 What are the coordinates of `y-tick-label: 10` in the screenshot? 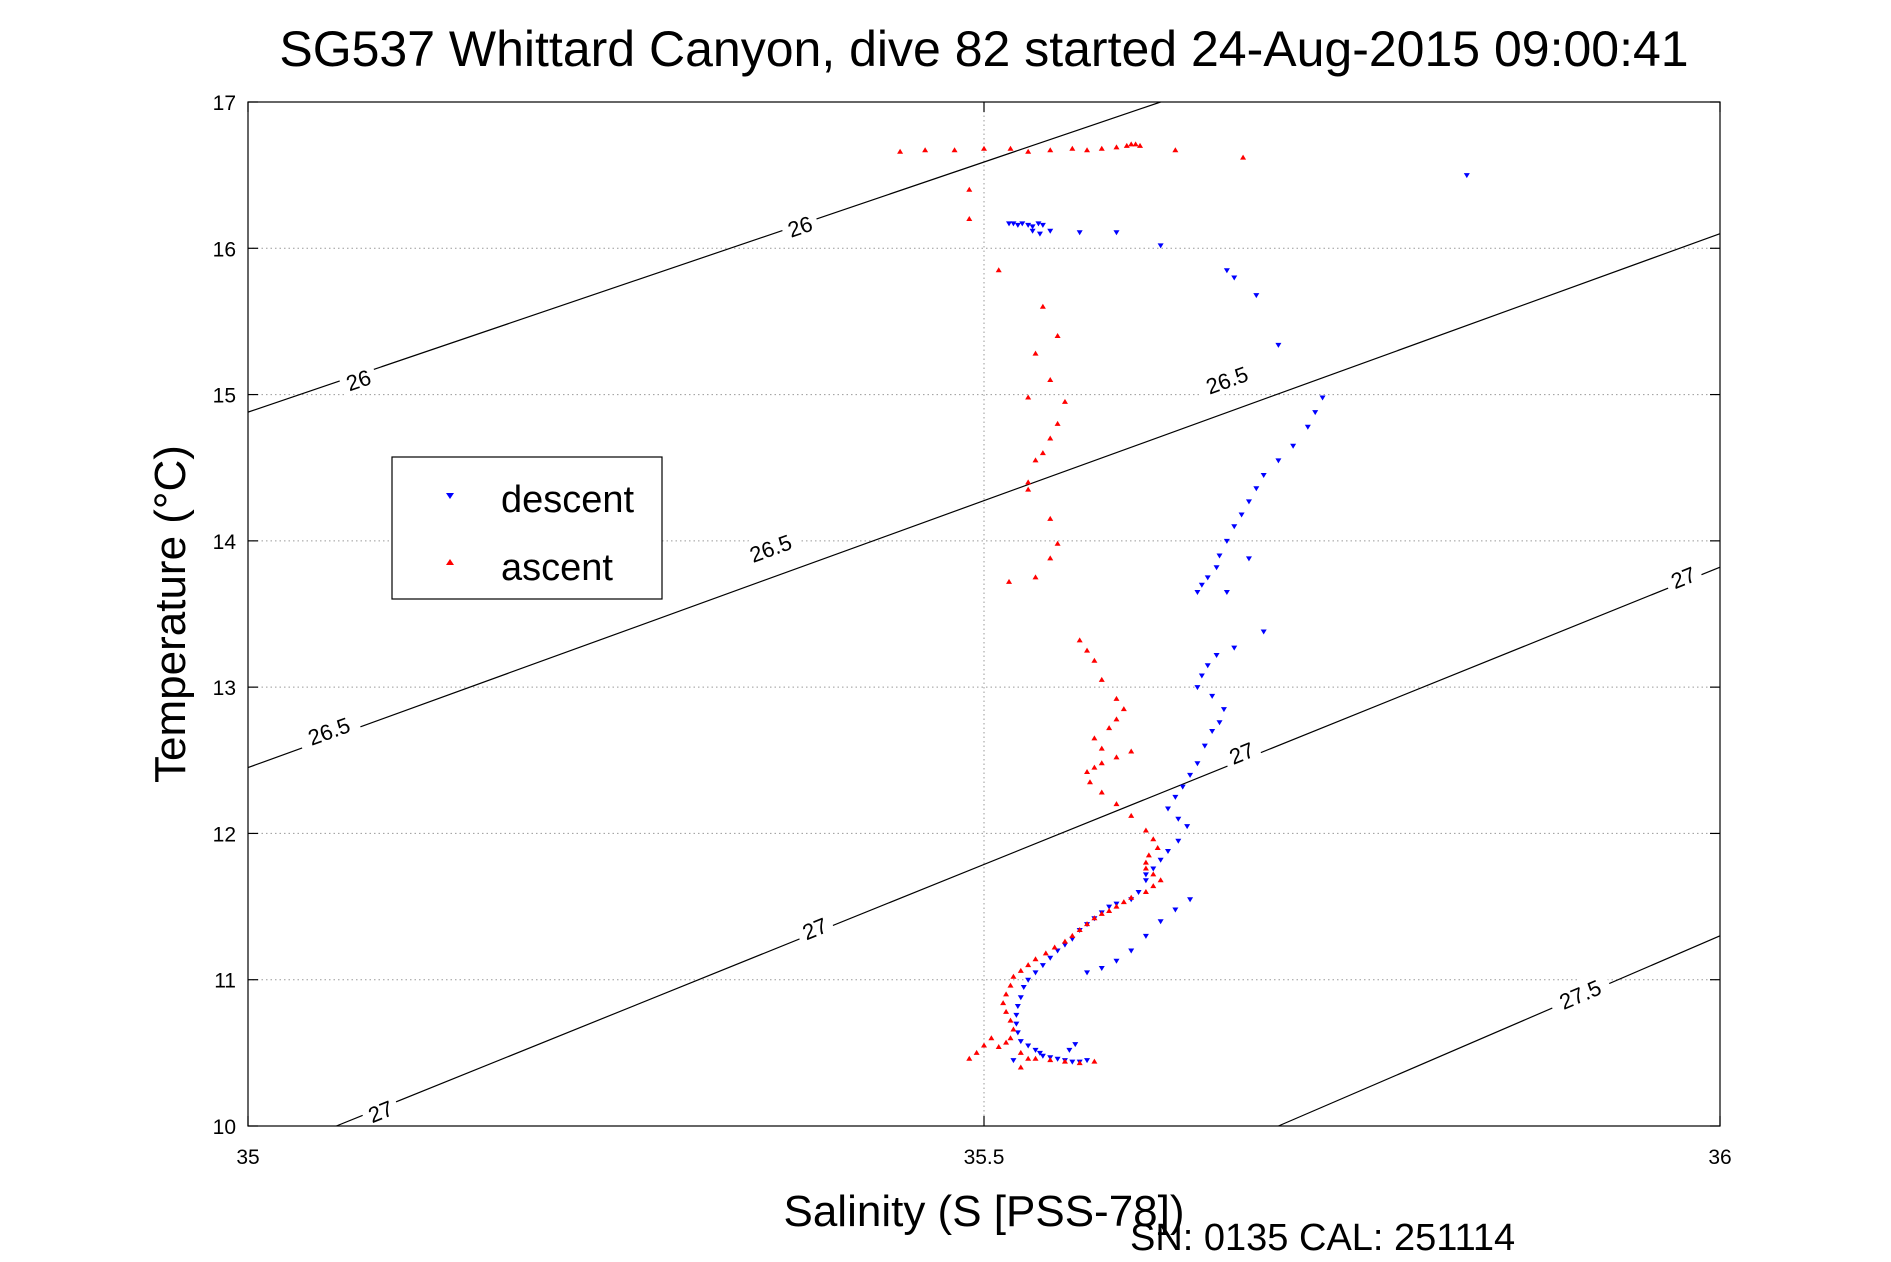 It's located at (224, 1127).